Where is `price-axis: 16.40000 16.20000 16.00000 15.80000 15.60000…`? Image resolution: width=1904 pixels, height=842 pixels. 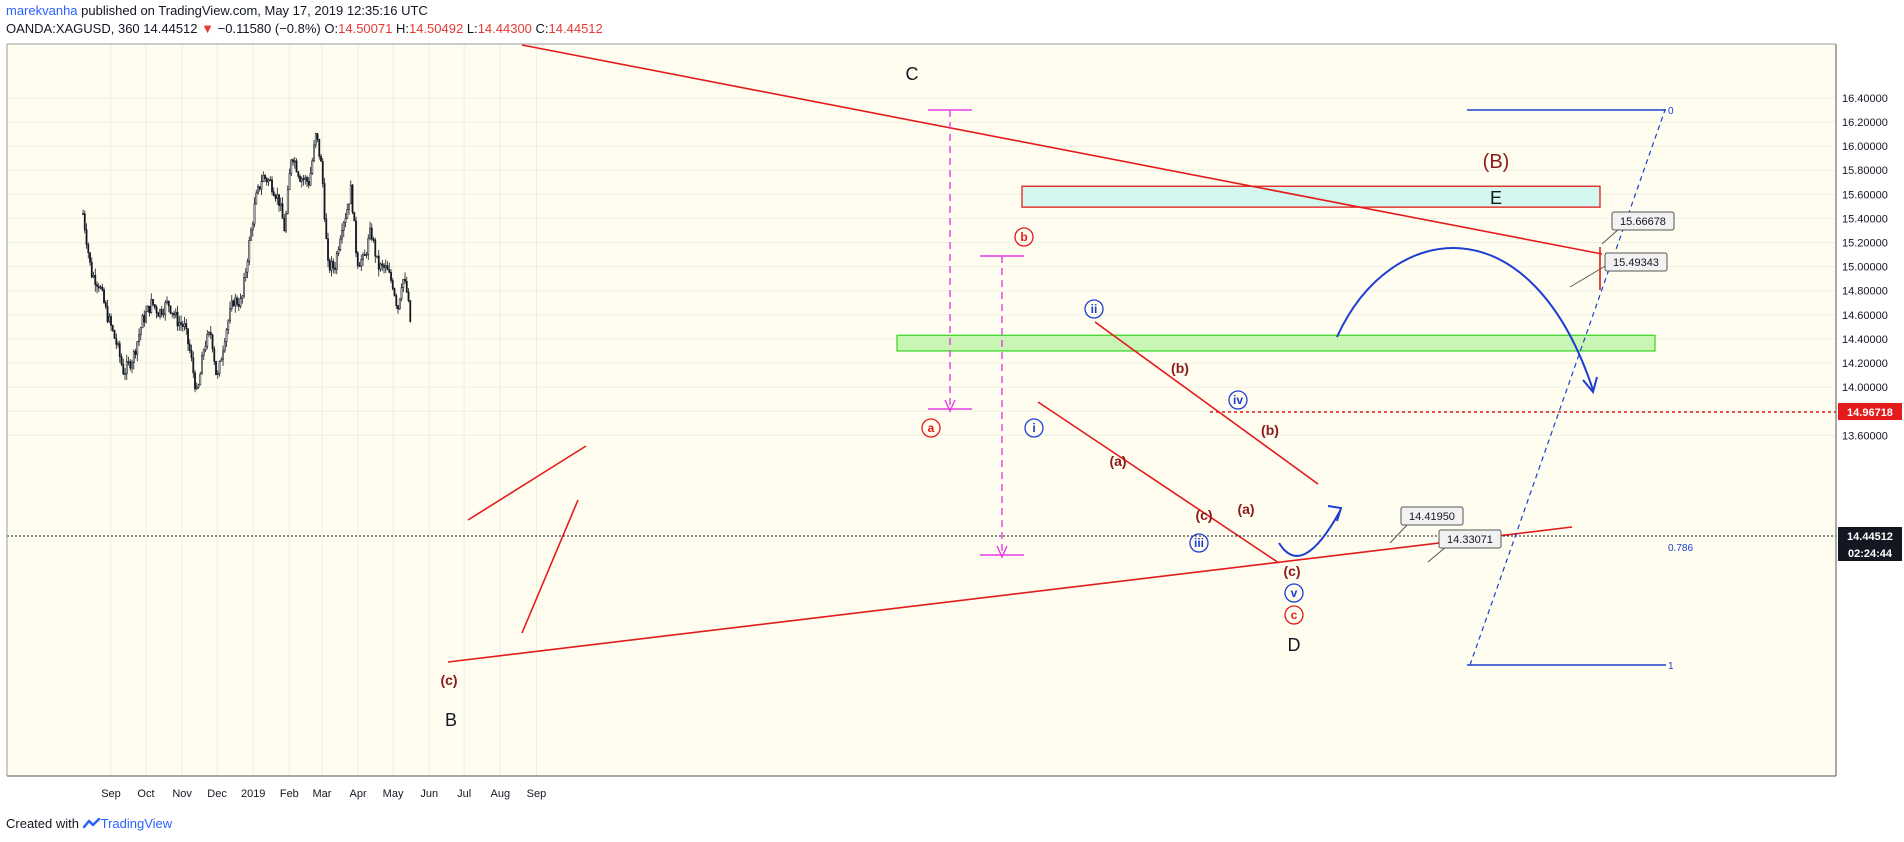
price-axis: 16.40000 16.20000 16.00000 15.80000 15.60000… is located at coordinates (1865, 267).